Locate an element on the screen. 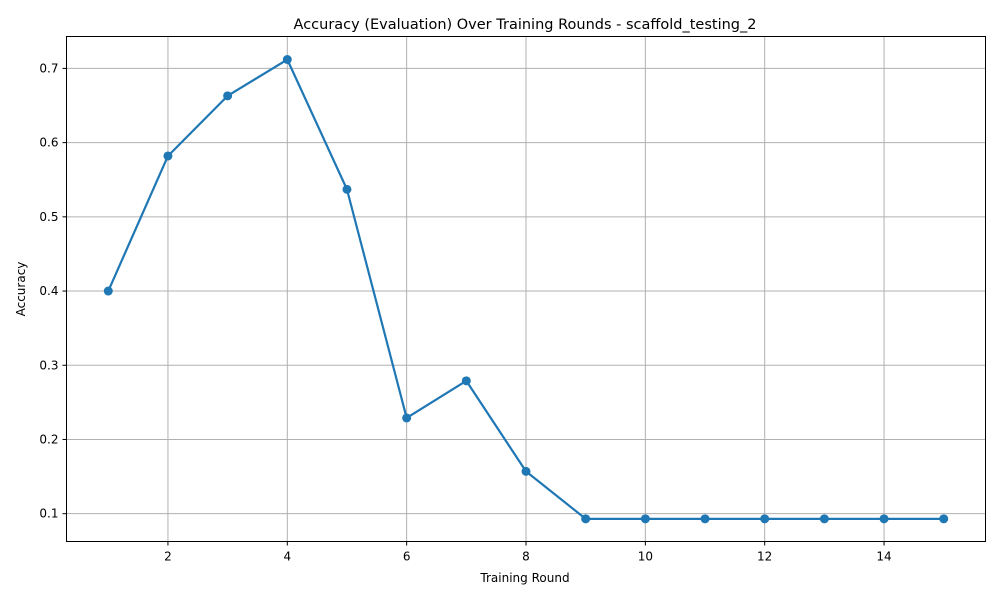 This screenshot has height=600, width=1000. x-tick-label: 4 is located at coordinates (287, 557).